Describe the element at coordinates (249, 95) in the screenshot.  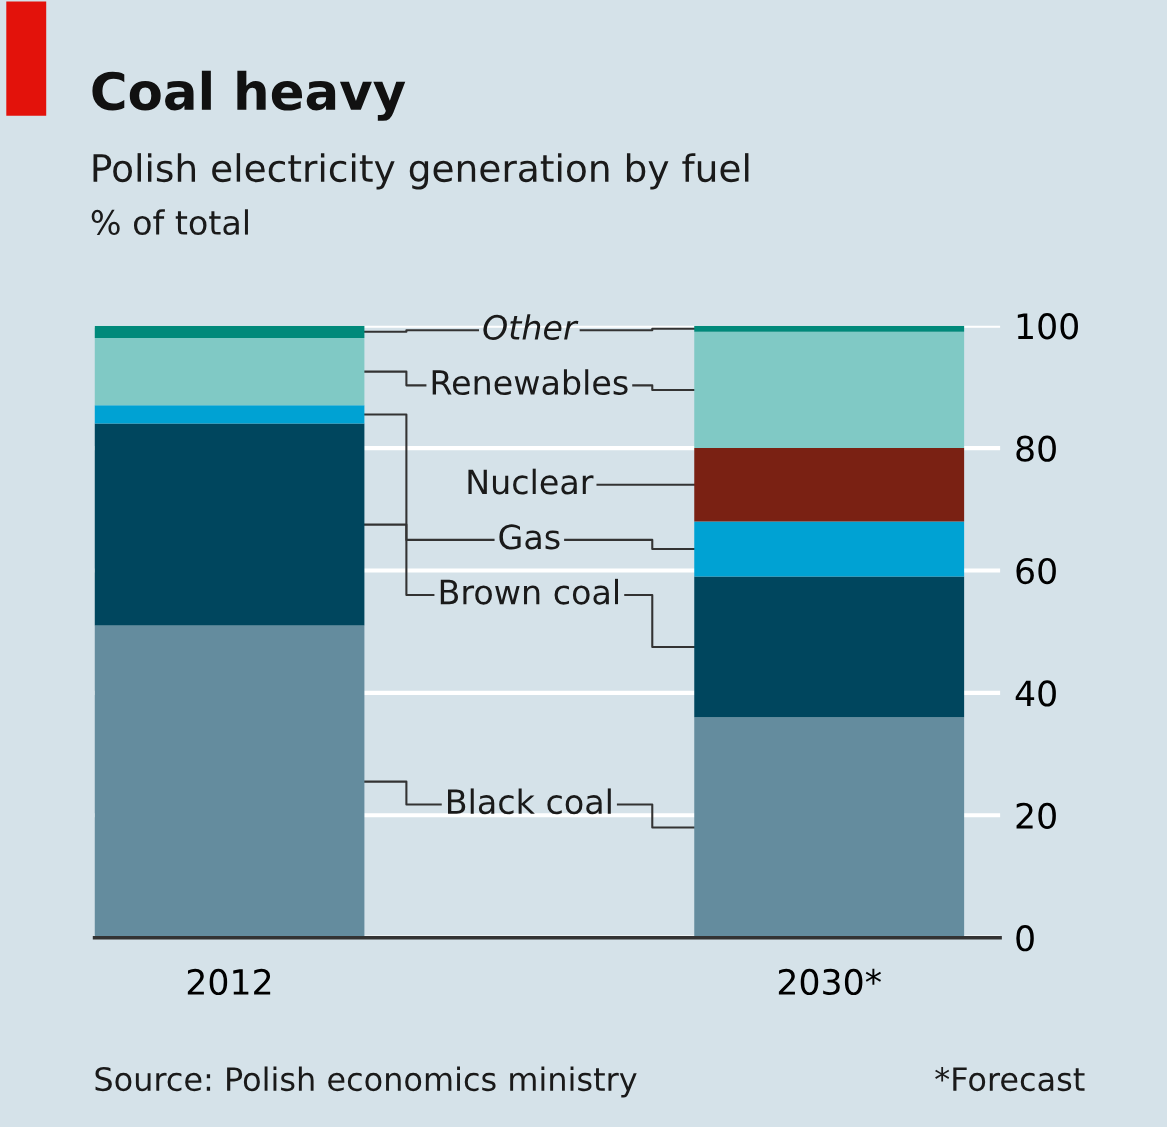
I see `chart-title: Coal heavy` at that location.